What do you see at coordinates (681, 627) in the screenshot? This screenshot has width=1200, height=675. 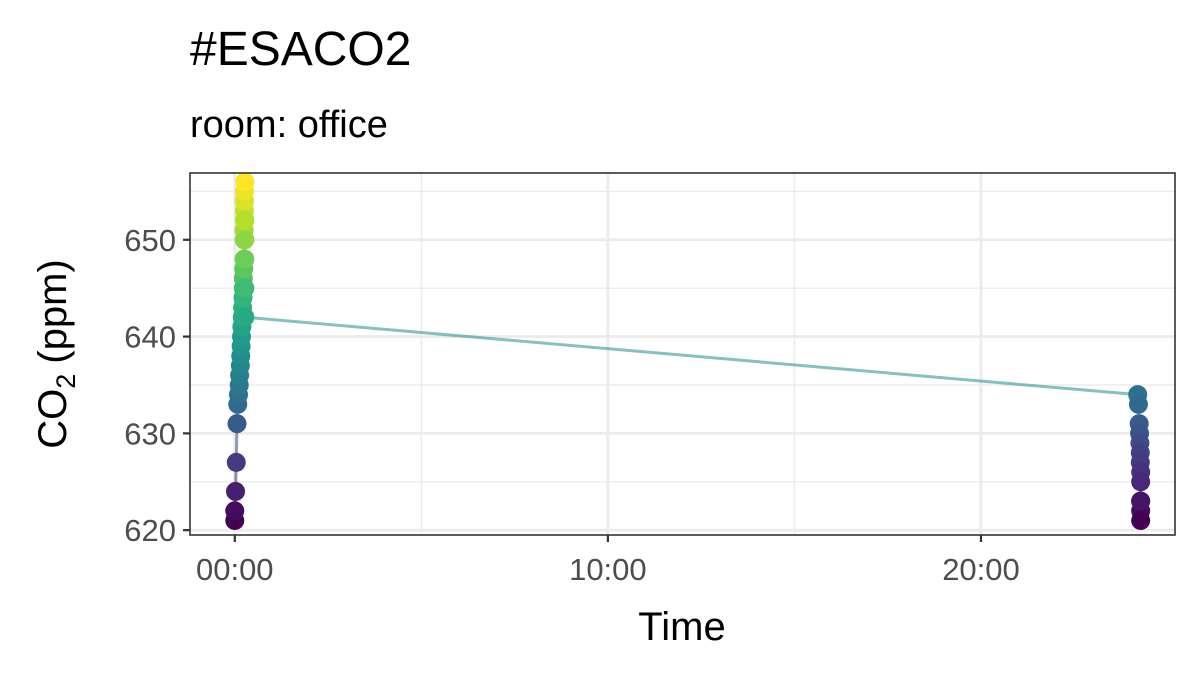 I see `x-axis-title: Time` at bounding box center [681, 627].